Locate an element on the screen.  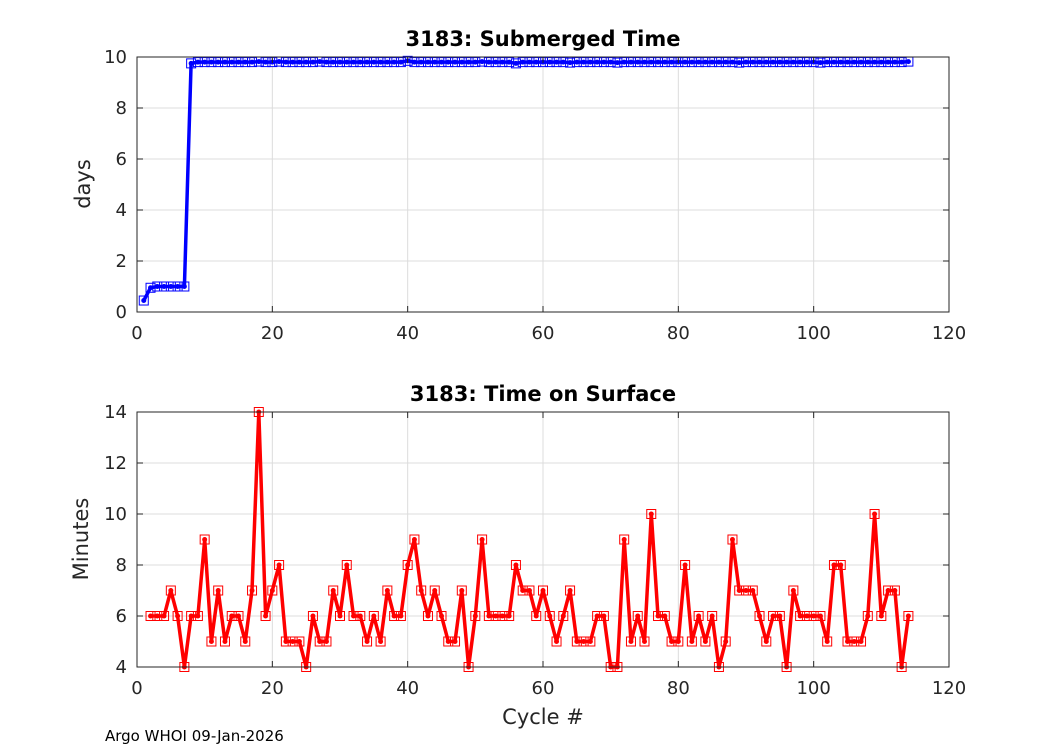
x-tick-label: 120 is located at coordinates (949, 688).